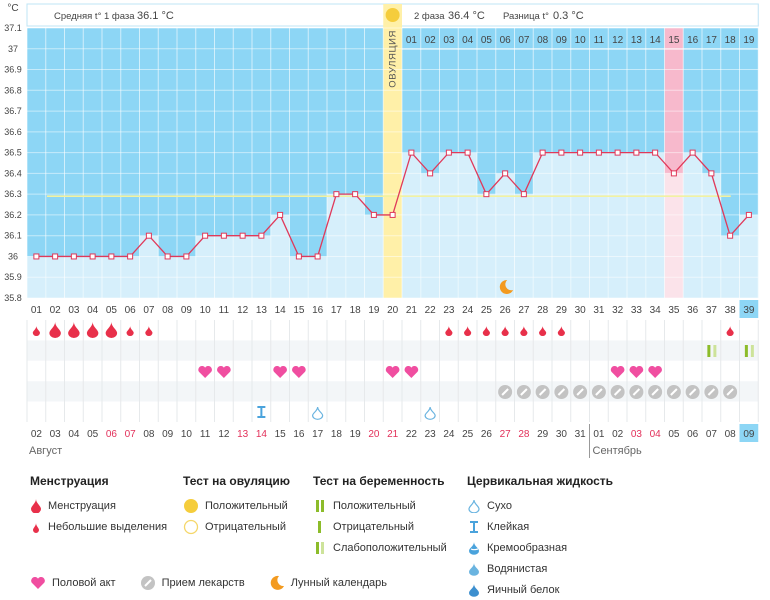  I want to click on date-label: 02, so click(37, 434).